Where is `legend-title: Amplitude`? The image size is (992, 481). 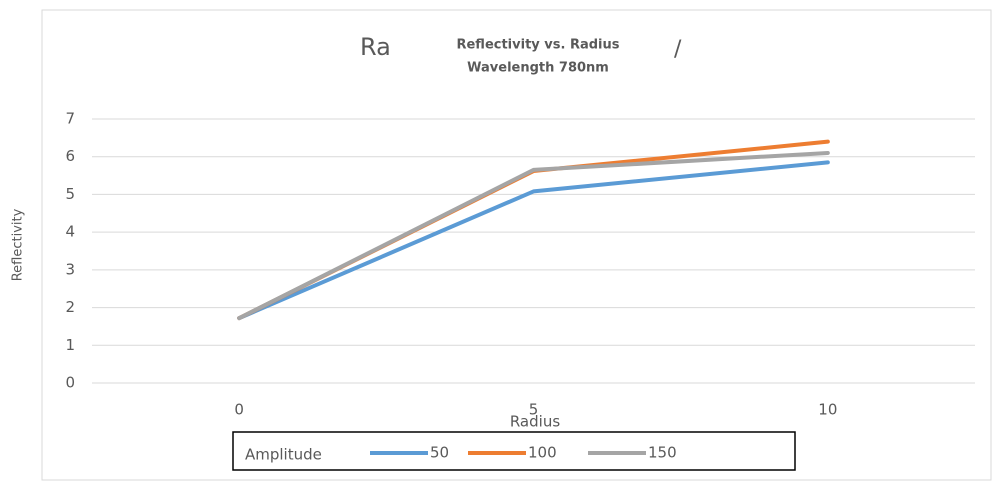
legend-title: Amplitude is located at coordinates (283, 455).